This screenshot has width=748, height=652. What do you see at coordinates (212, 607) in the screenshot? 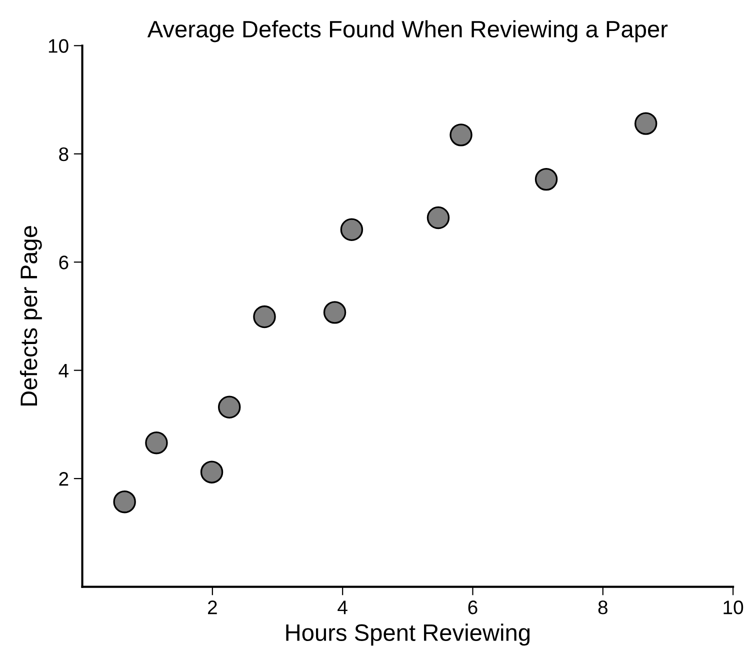
I see `x-tick-label: 2` at bounding box center [212, 607].